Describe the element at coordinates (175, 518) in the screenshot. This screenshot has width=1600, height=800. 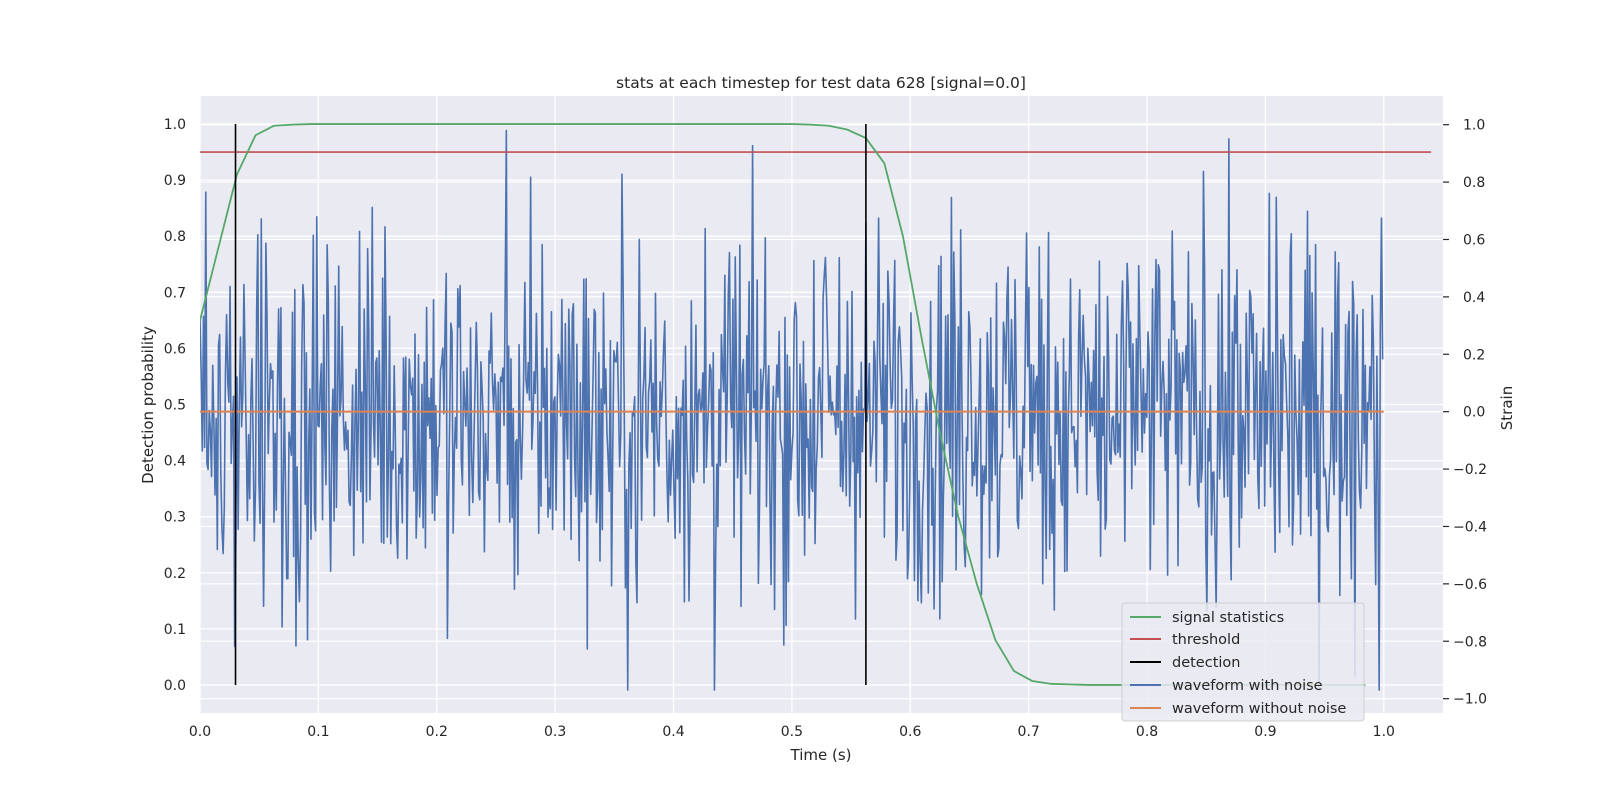
I see `y-tick-label: 0.3` at that location.